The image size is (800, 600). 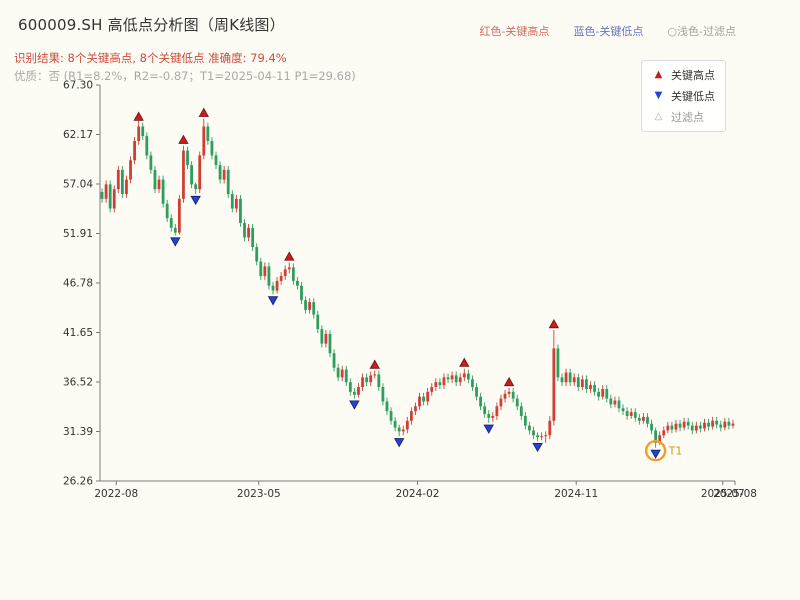 What do you see at coordinates (683, 96) in the screenshot?
I see `plot-legend: ▲ 关键高点 ▼ 关键低点 △ 过滤点` at bounding box center [683, 96].